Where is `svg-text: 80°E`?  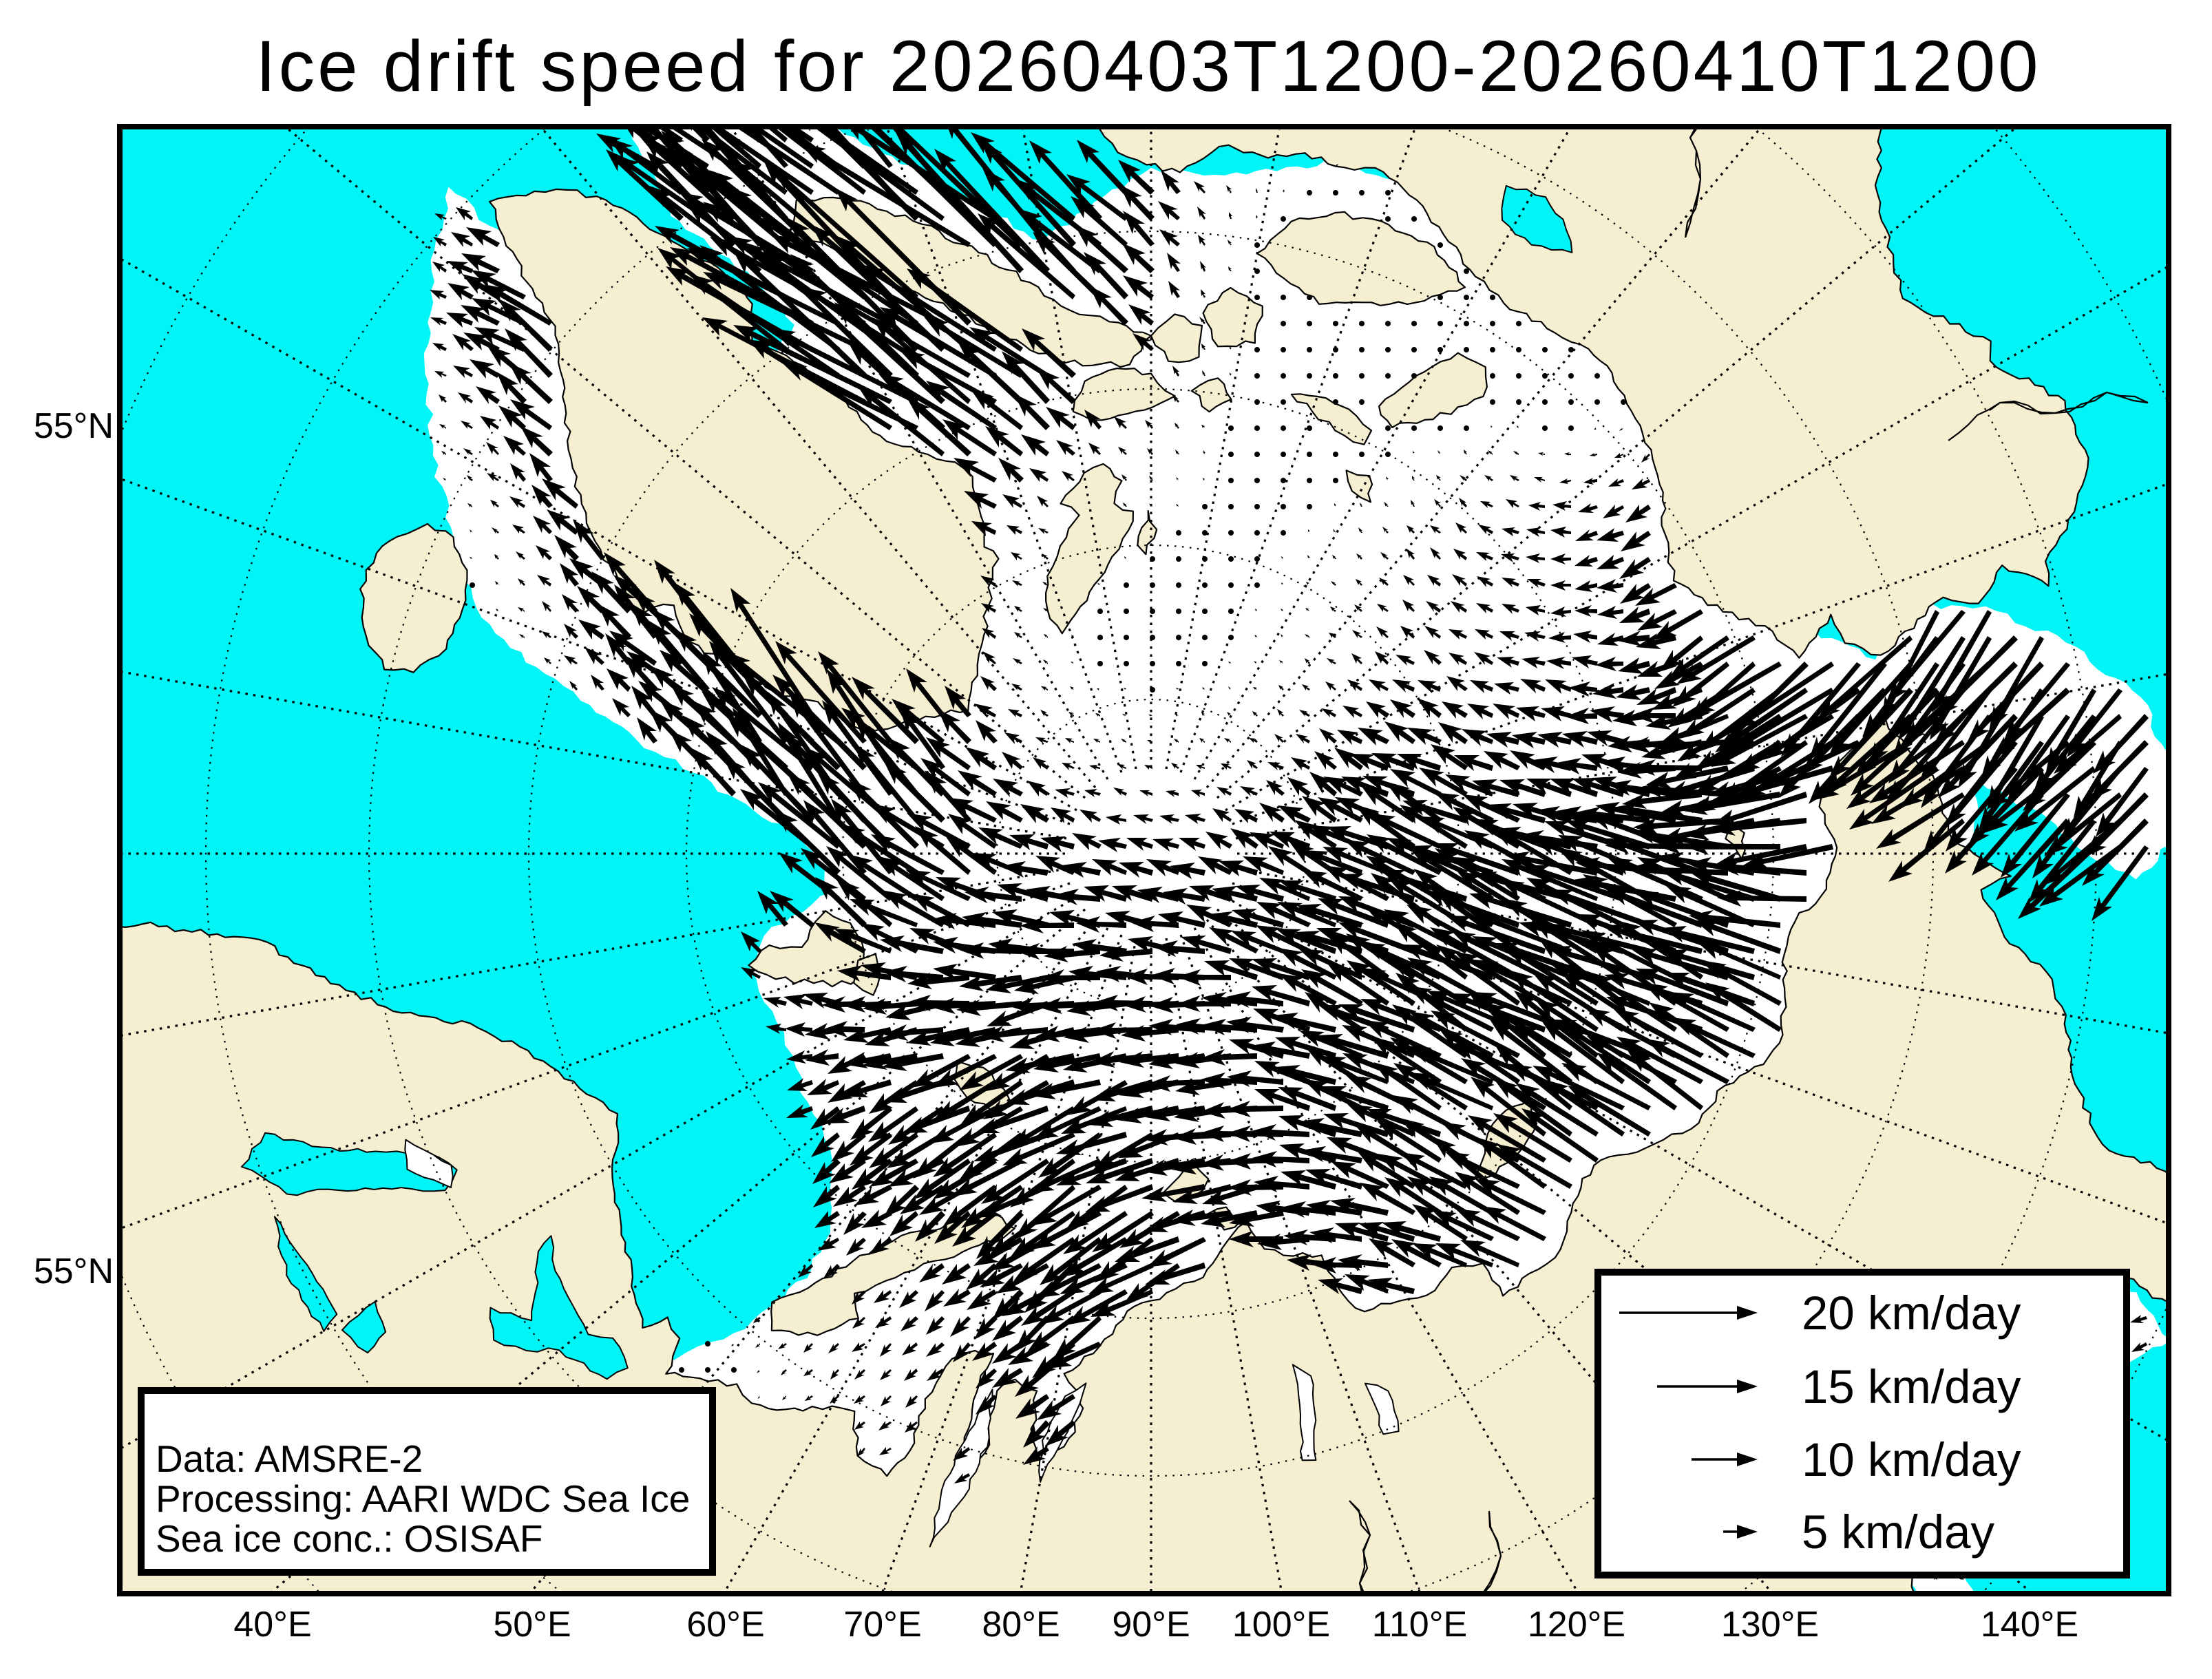
svg-text: 80°E is located at coordinates (1021, 1625).